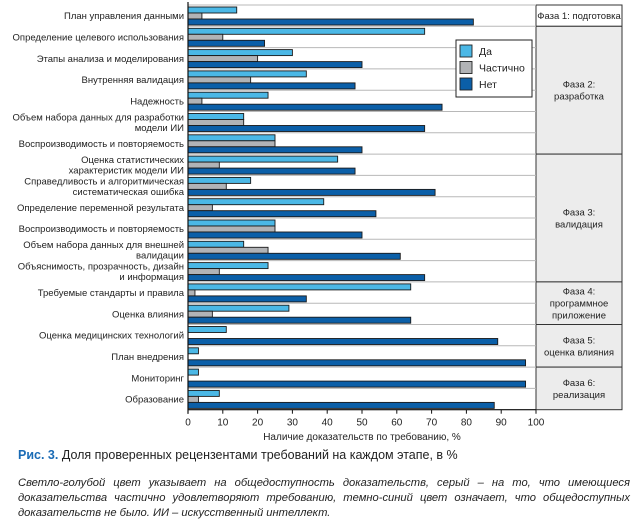 The height and width of the screenshot is (528, 643). What do you see at coordinates (104, 181) in the screenshot?
I see `category-label: Справедливость и алгоритмическая` at bounding box center [104, 181].